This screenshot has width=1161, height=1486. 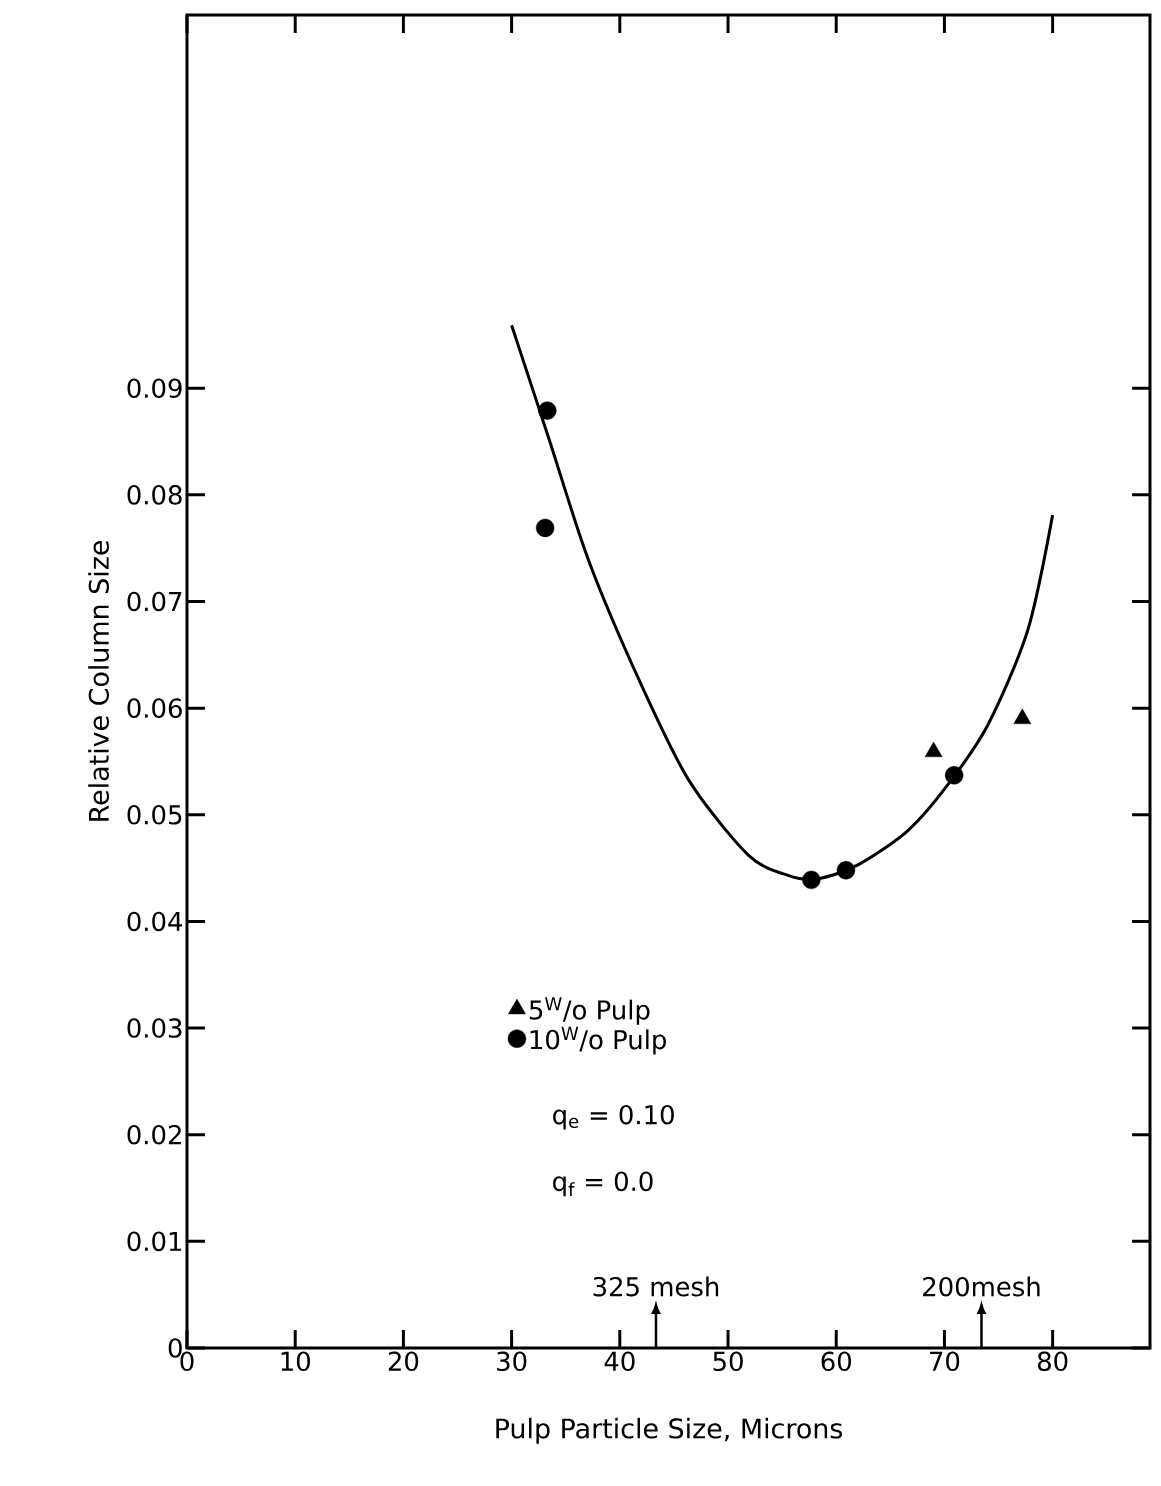 I want to click on x-tick-label: 60, so click(x=836, y=1361).